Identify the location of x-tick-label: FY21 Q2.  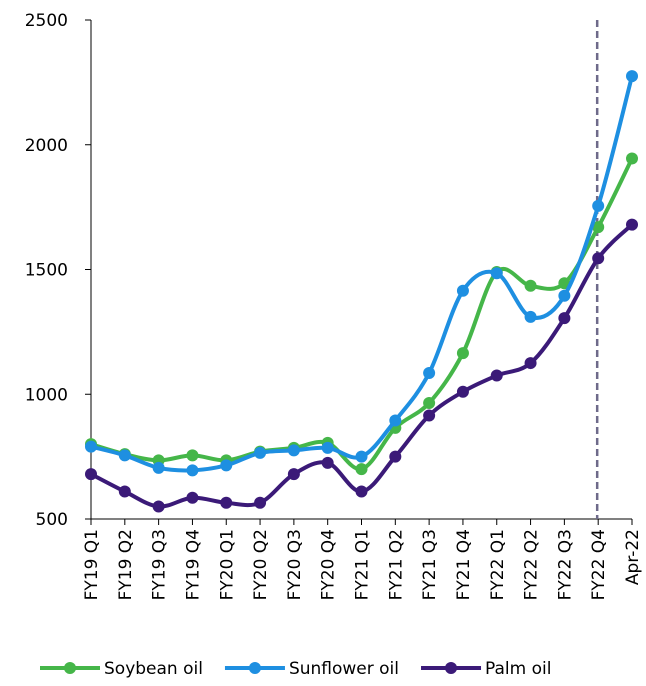
(396, 564).